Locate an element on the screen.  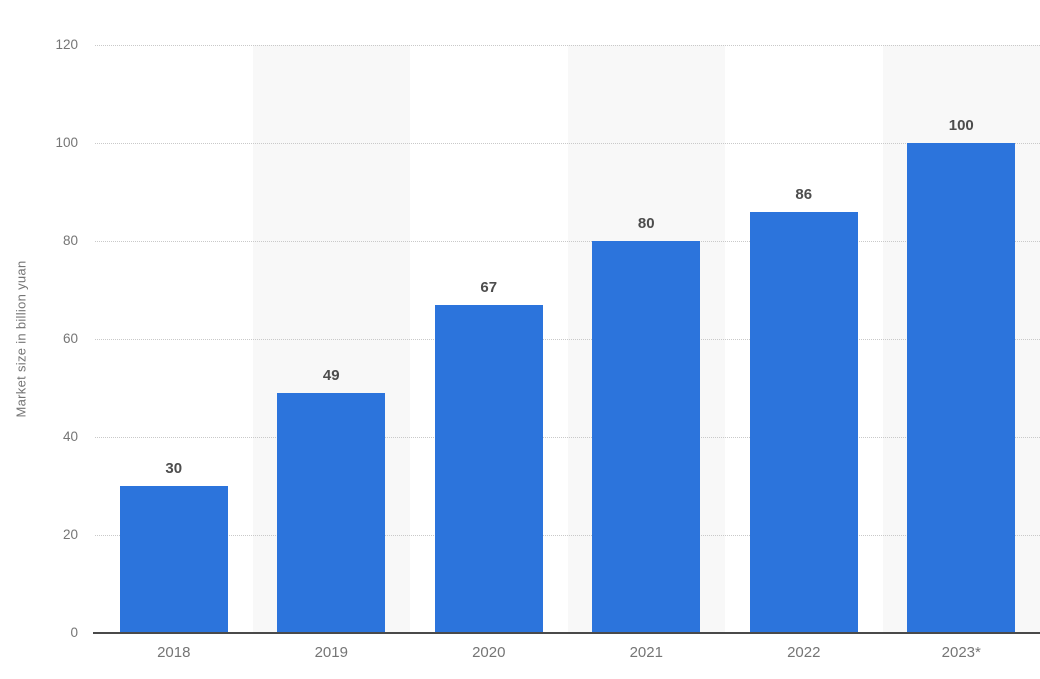
bar-value-label: 86 is located at coordinates (804, 194).